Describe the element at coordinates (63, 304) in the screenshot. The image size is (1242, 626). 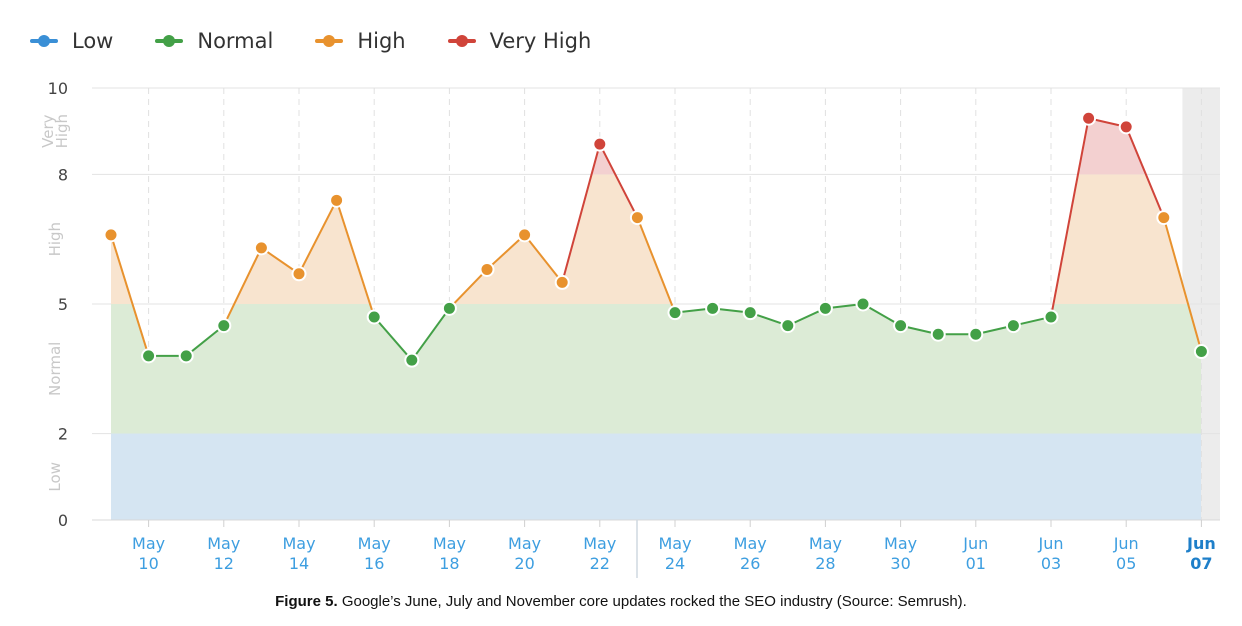
I see `y-tick-label: 5` at that location.